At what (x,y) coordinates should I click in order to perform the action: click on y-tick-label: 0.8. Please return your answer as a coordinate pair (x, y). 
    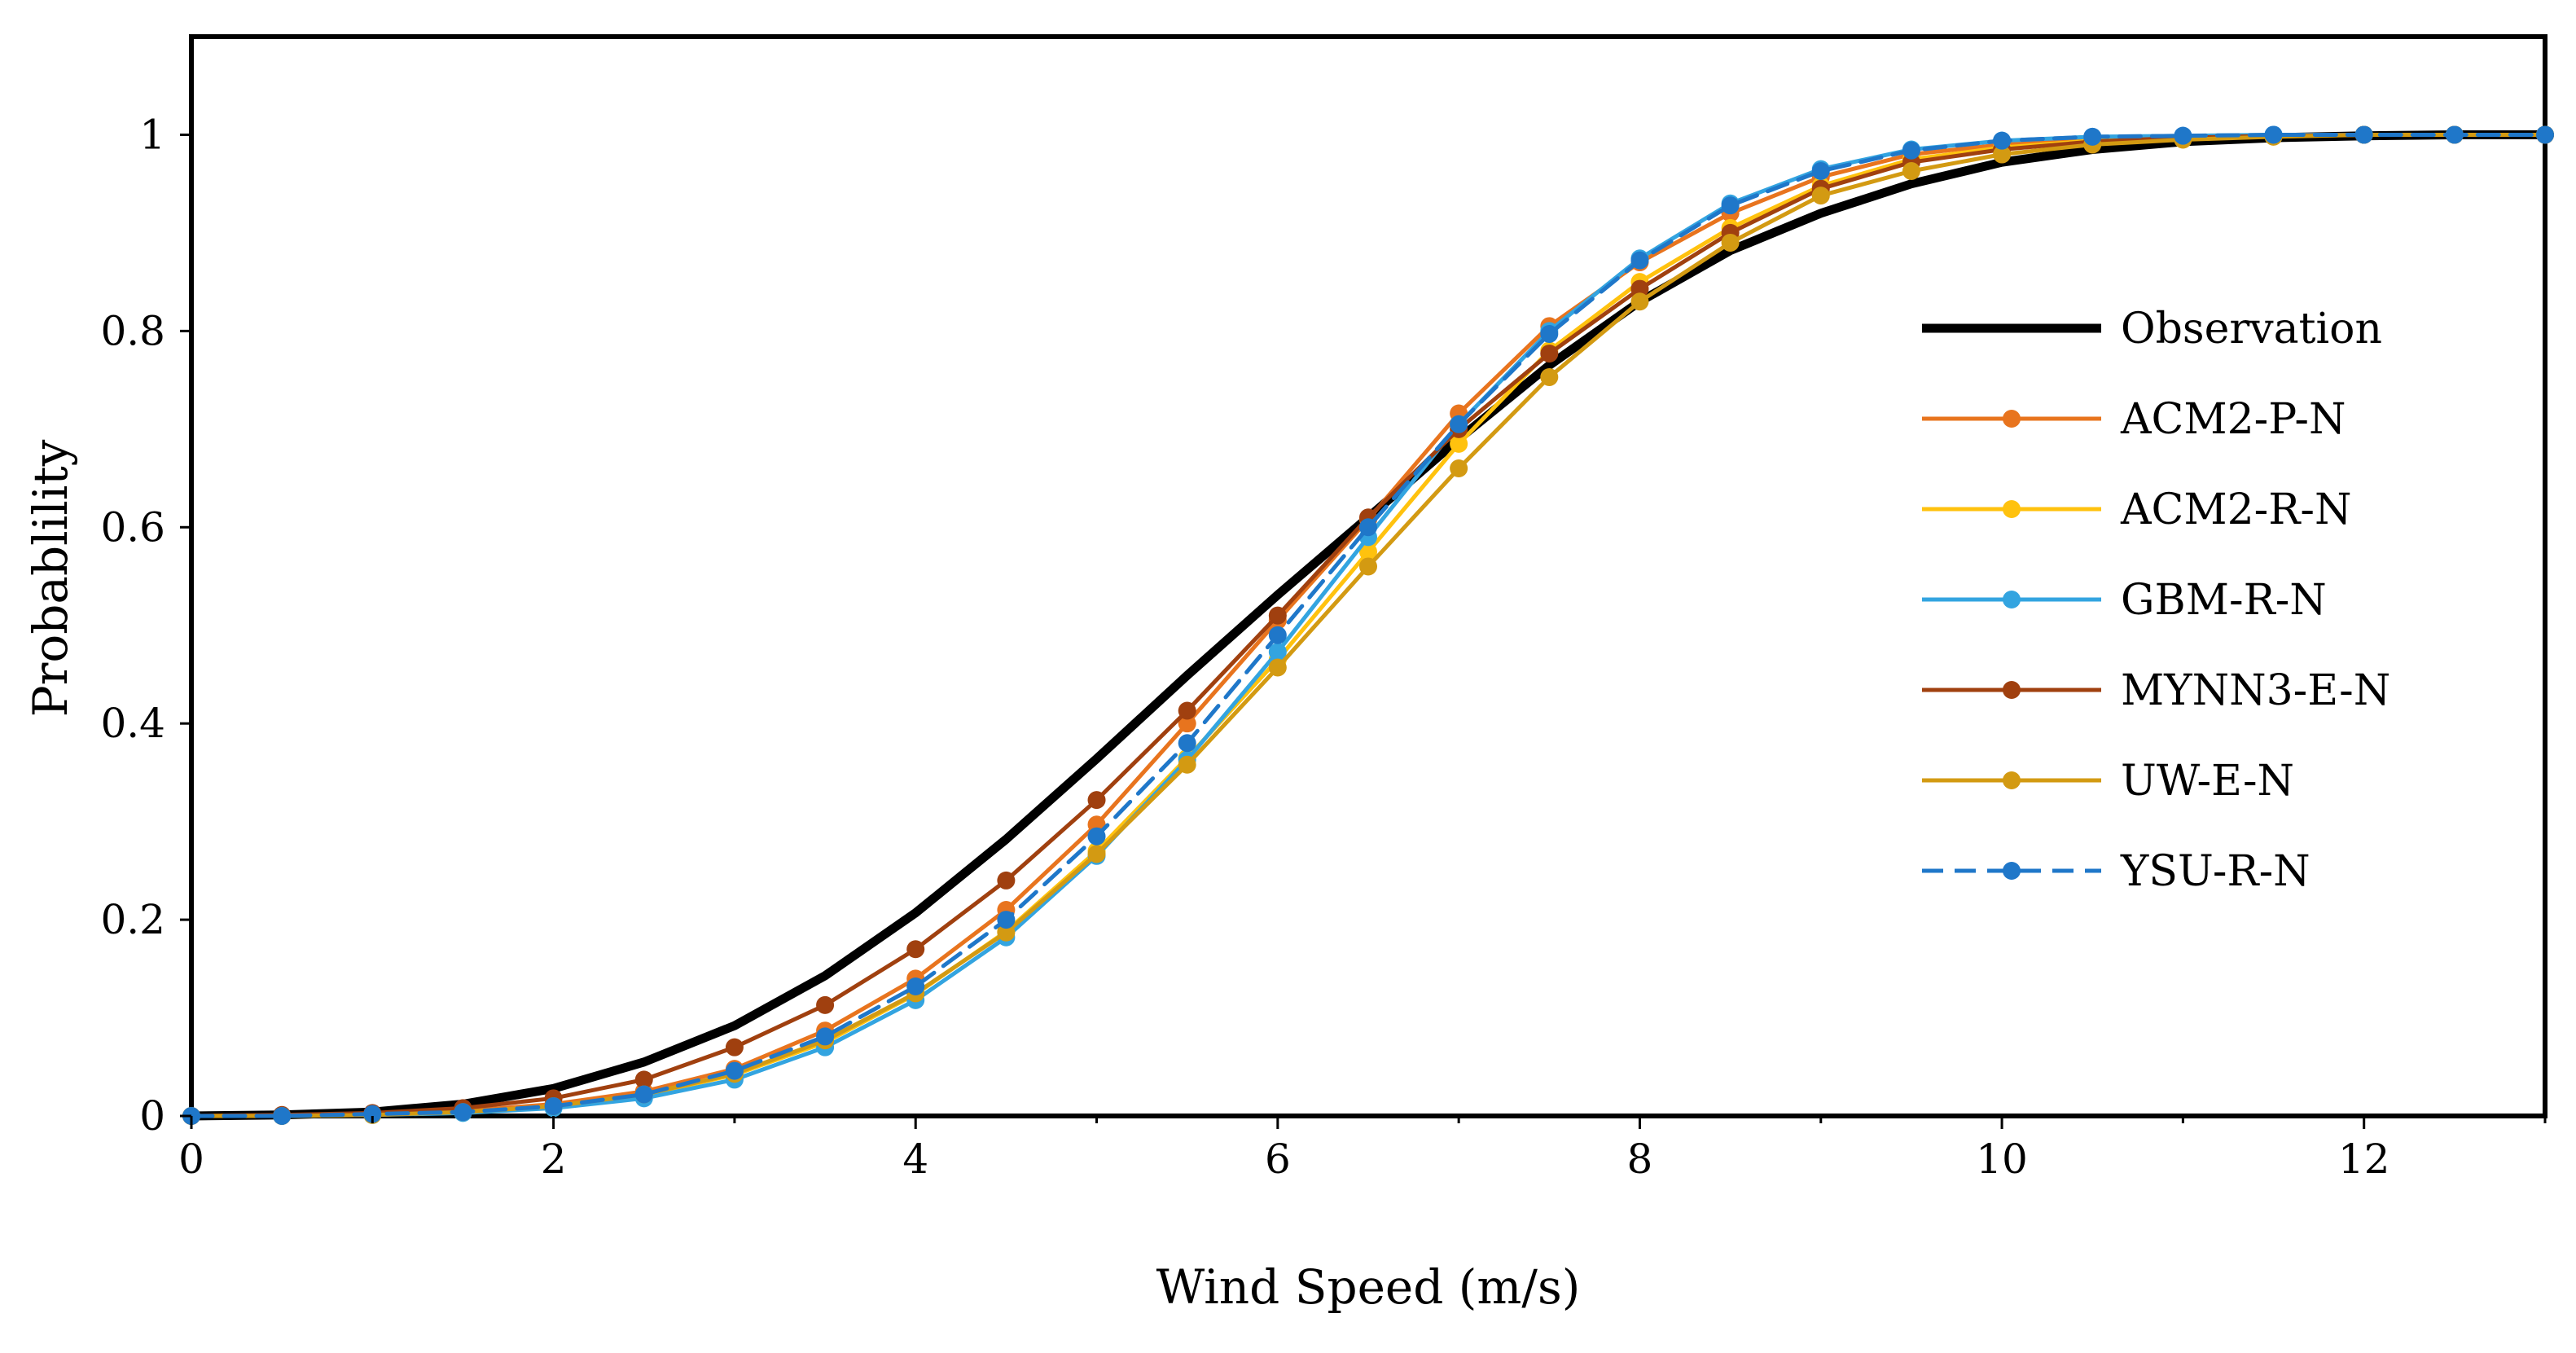
    Looking at the image, I should click on (132, 330).